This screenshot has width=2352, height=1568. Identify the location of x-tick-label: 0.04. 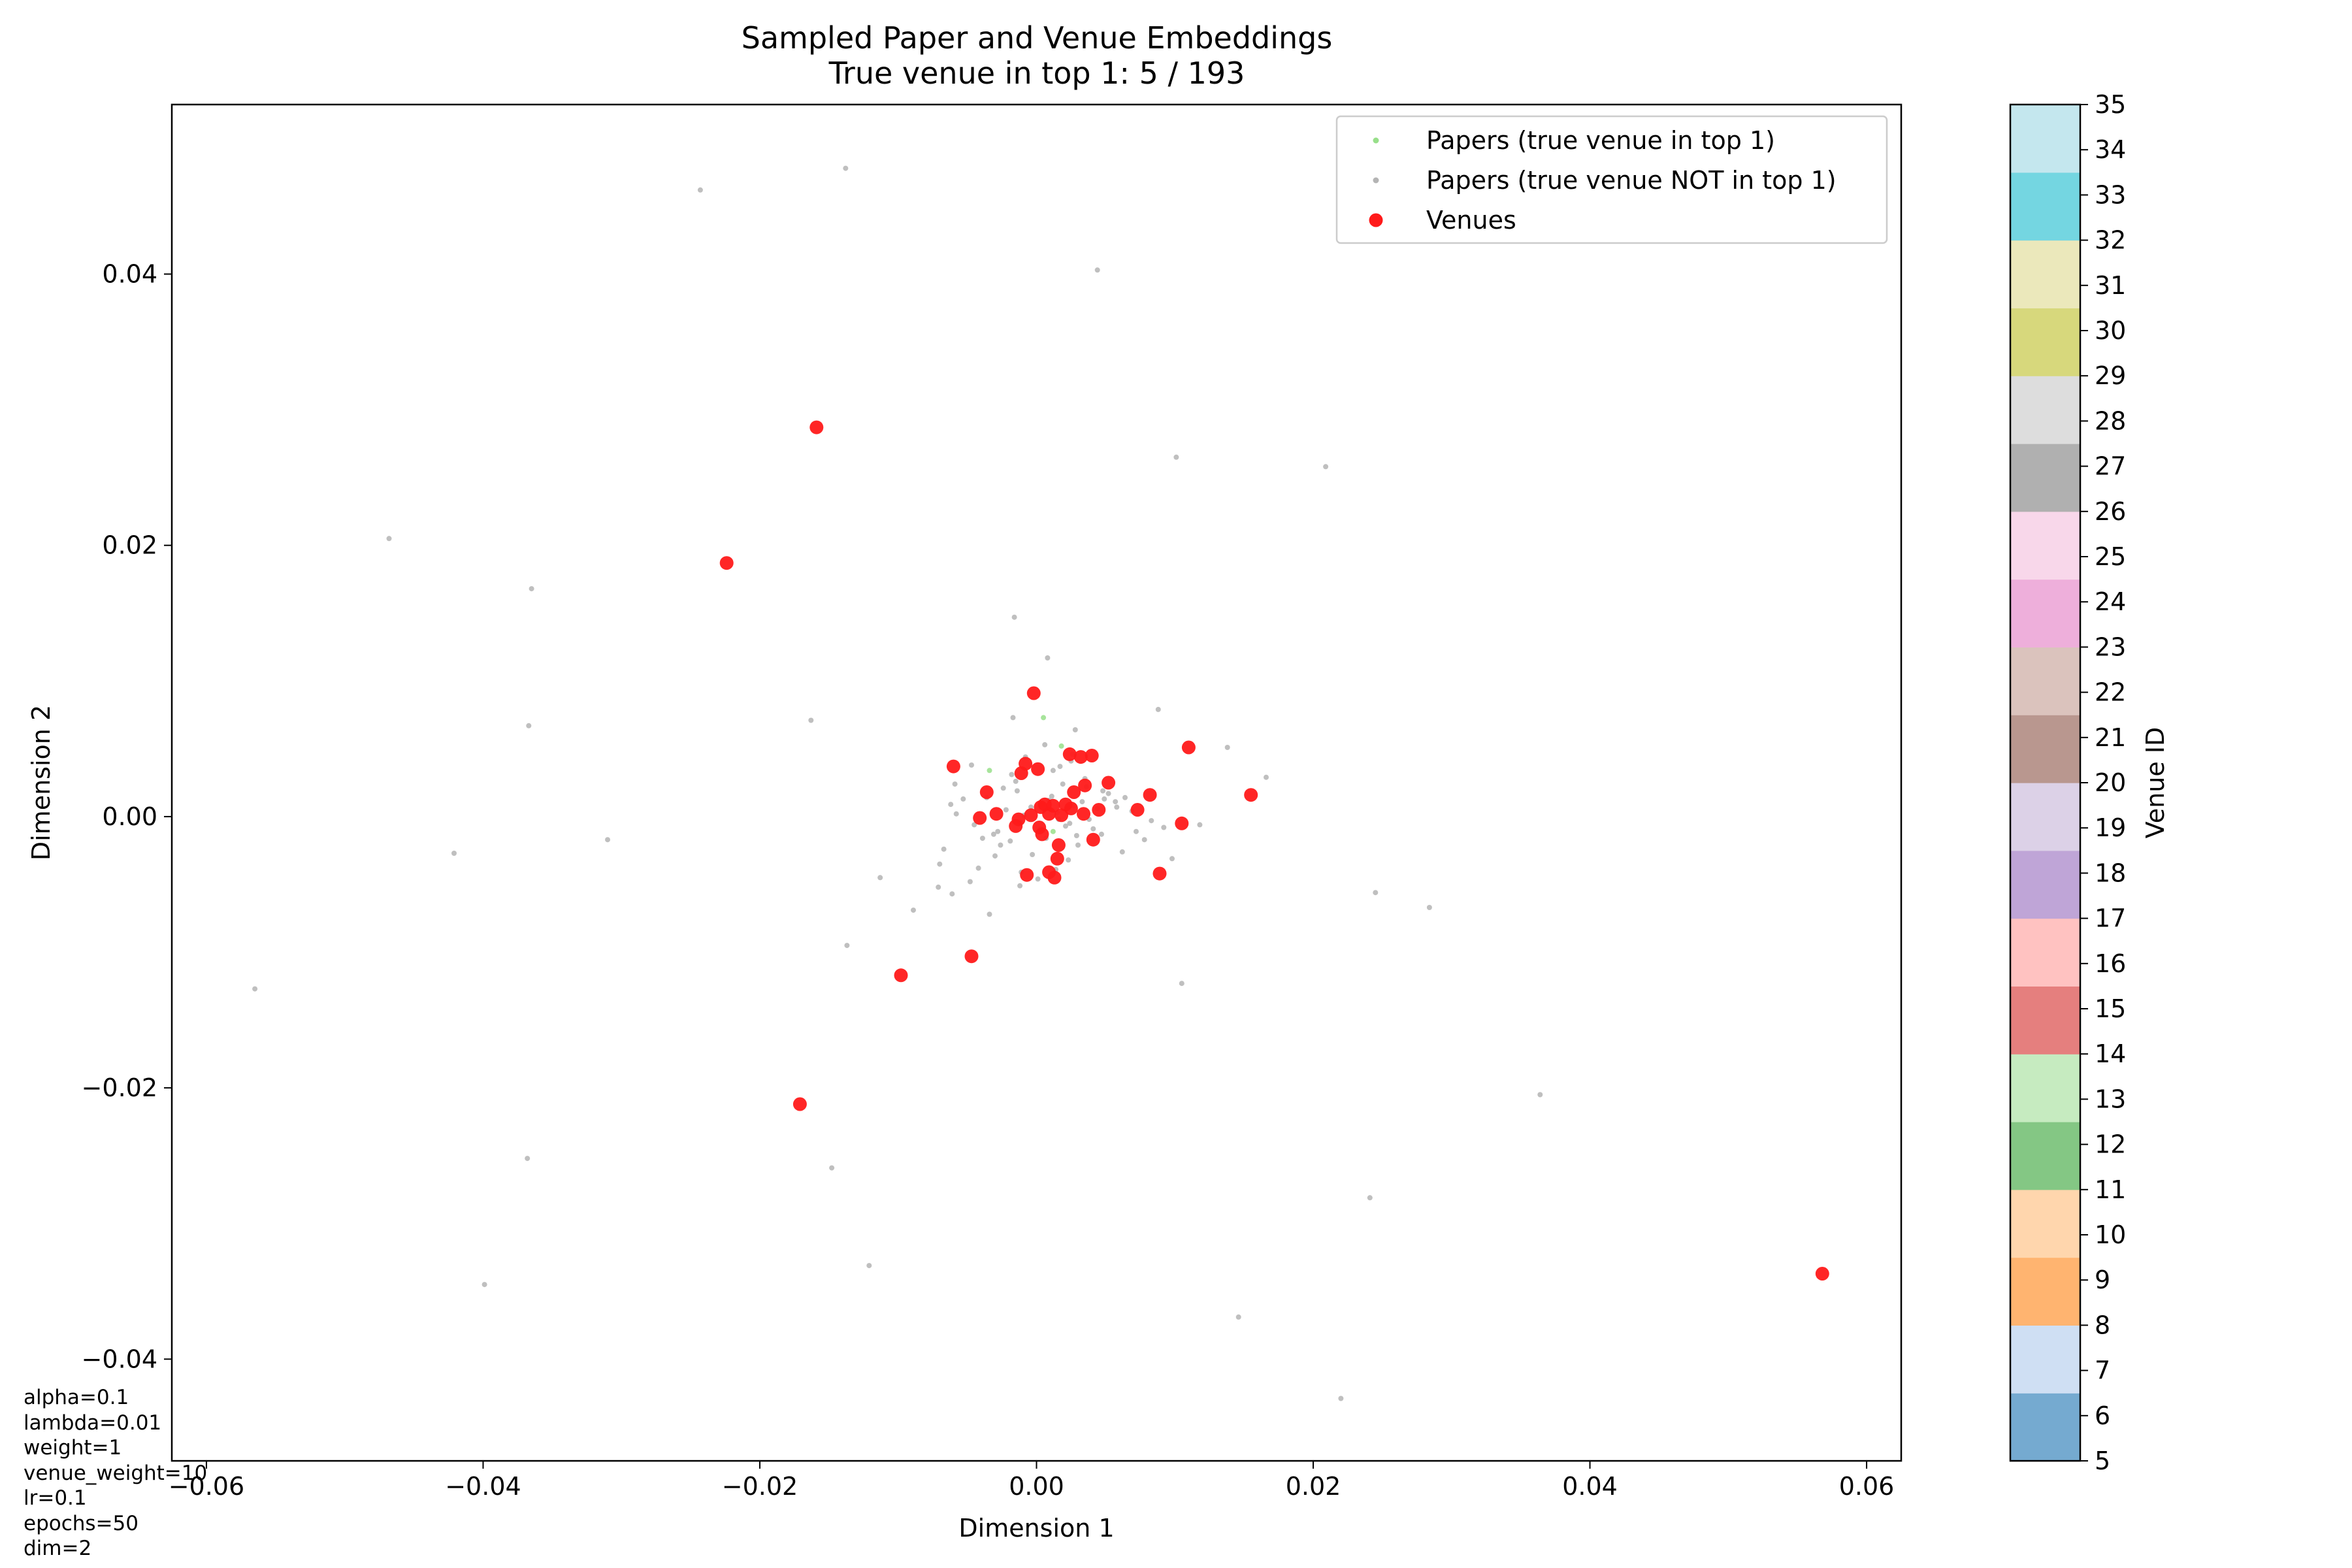
(1590, 1486).